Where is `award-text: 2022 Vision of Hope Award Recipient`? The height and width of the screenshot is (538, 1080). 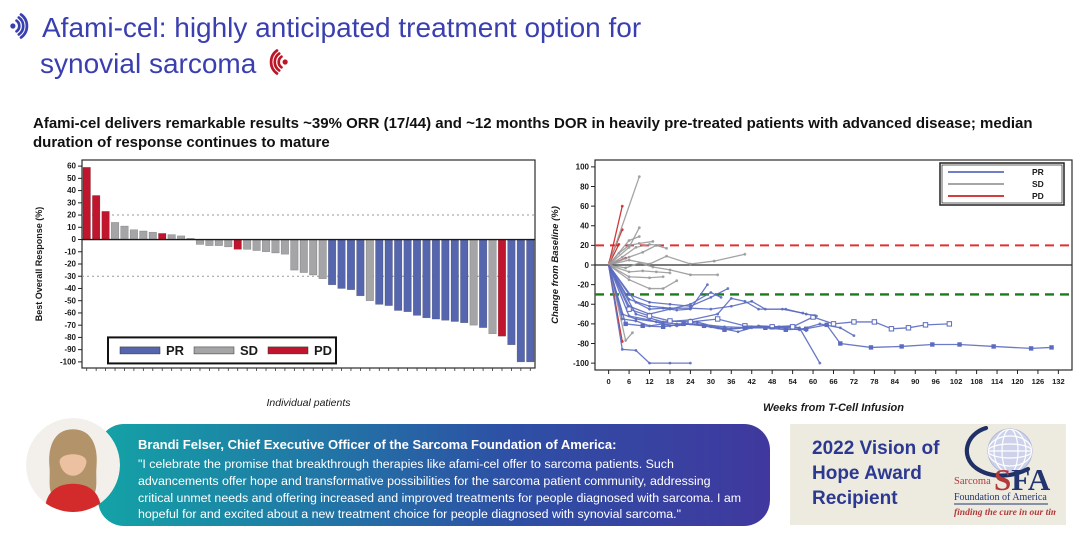
award-text: 2022 Vision of Hope Award Recipient is located at coordinates (878, 474).